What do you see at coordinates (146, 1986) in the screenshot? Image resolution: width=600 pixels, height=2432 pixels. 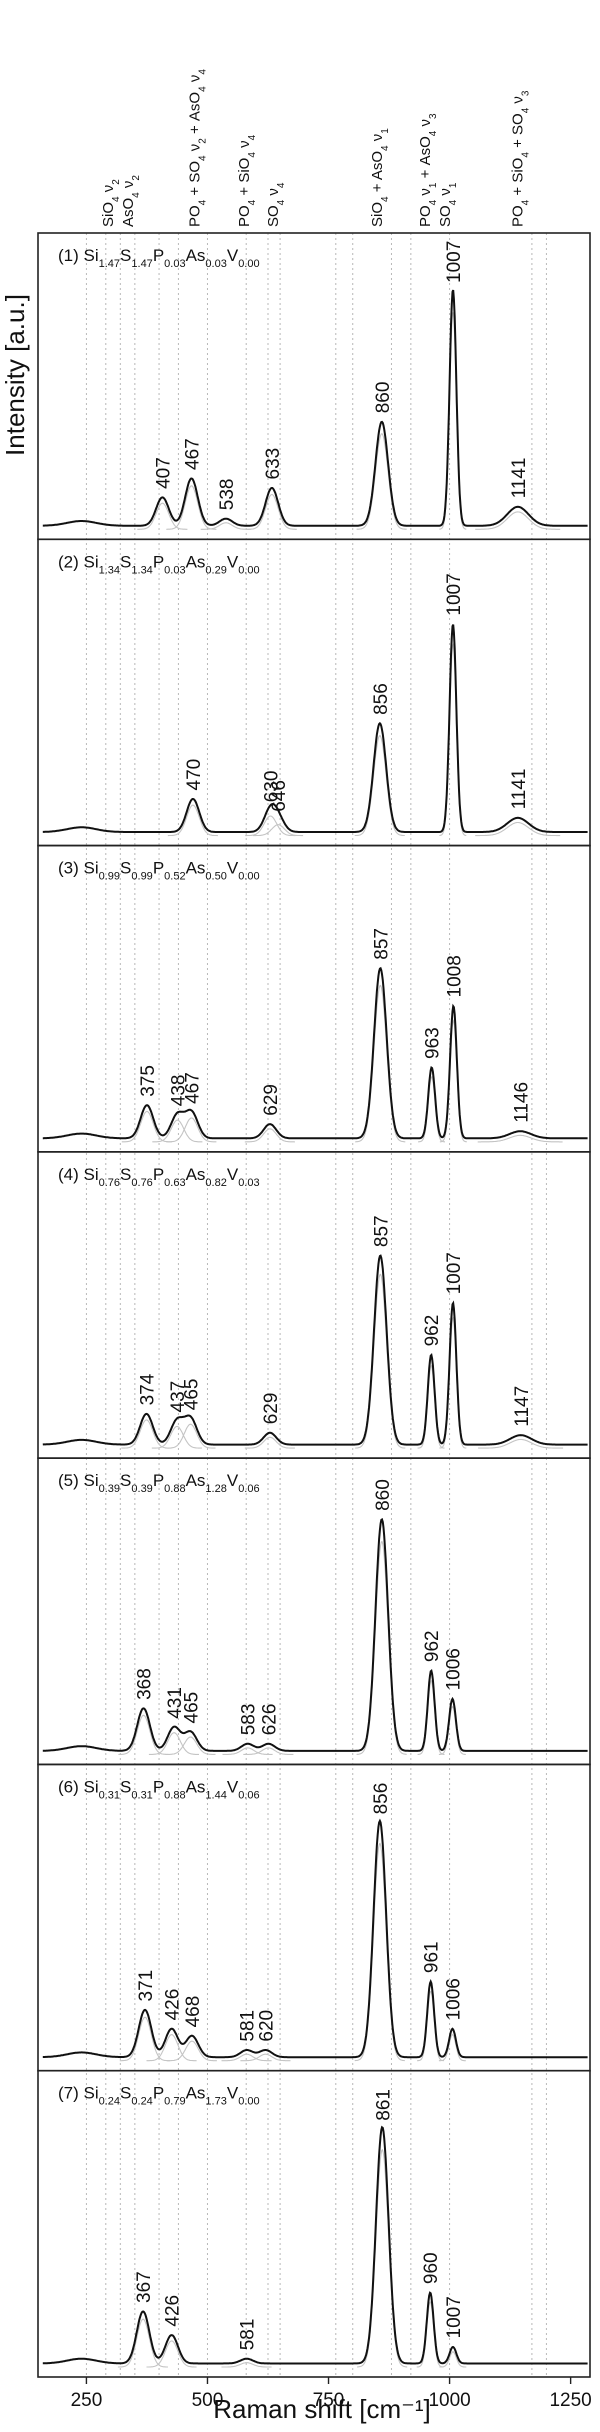 I see `peak-label: 371` at bounding box center [146, 1986].